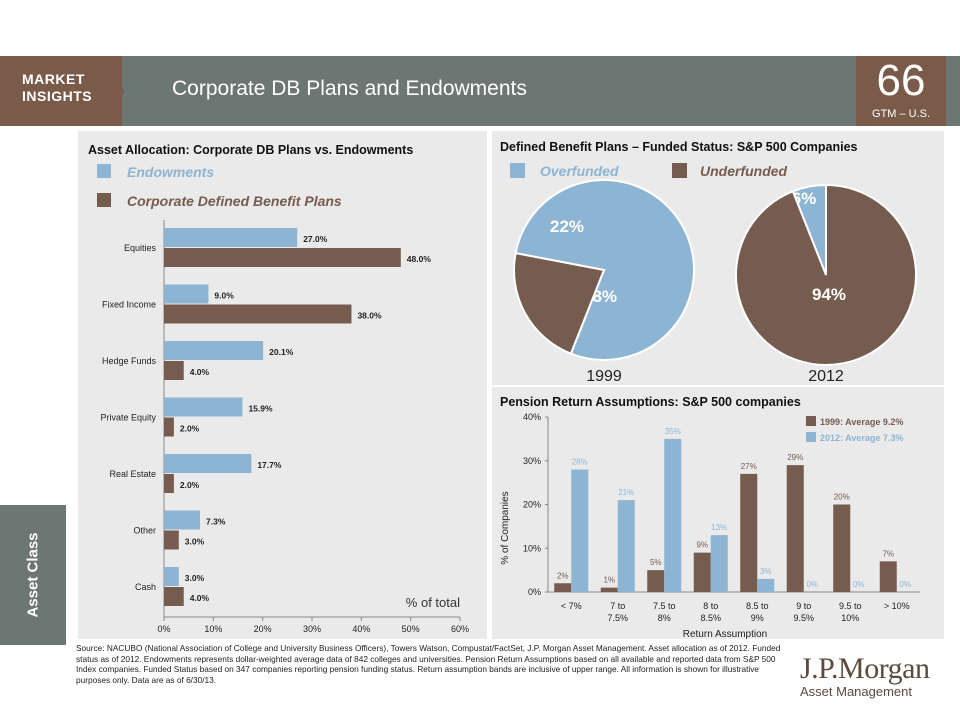 The image size is (960, 720). I want to click on market-insights-badge, so click(61, 91).